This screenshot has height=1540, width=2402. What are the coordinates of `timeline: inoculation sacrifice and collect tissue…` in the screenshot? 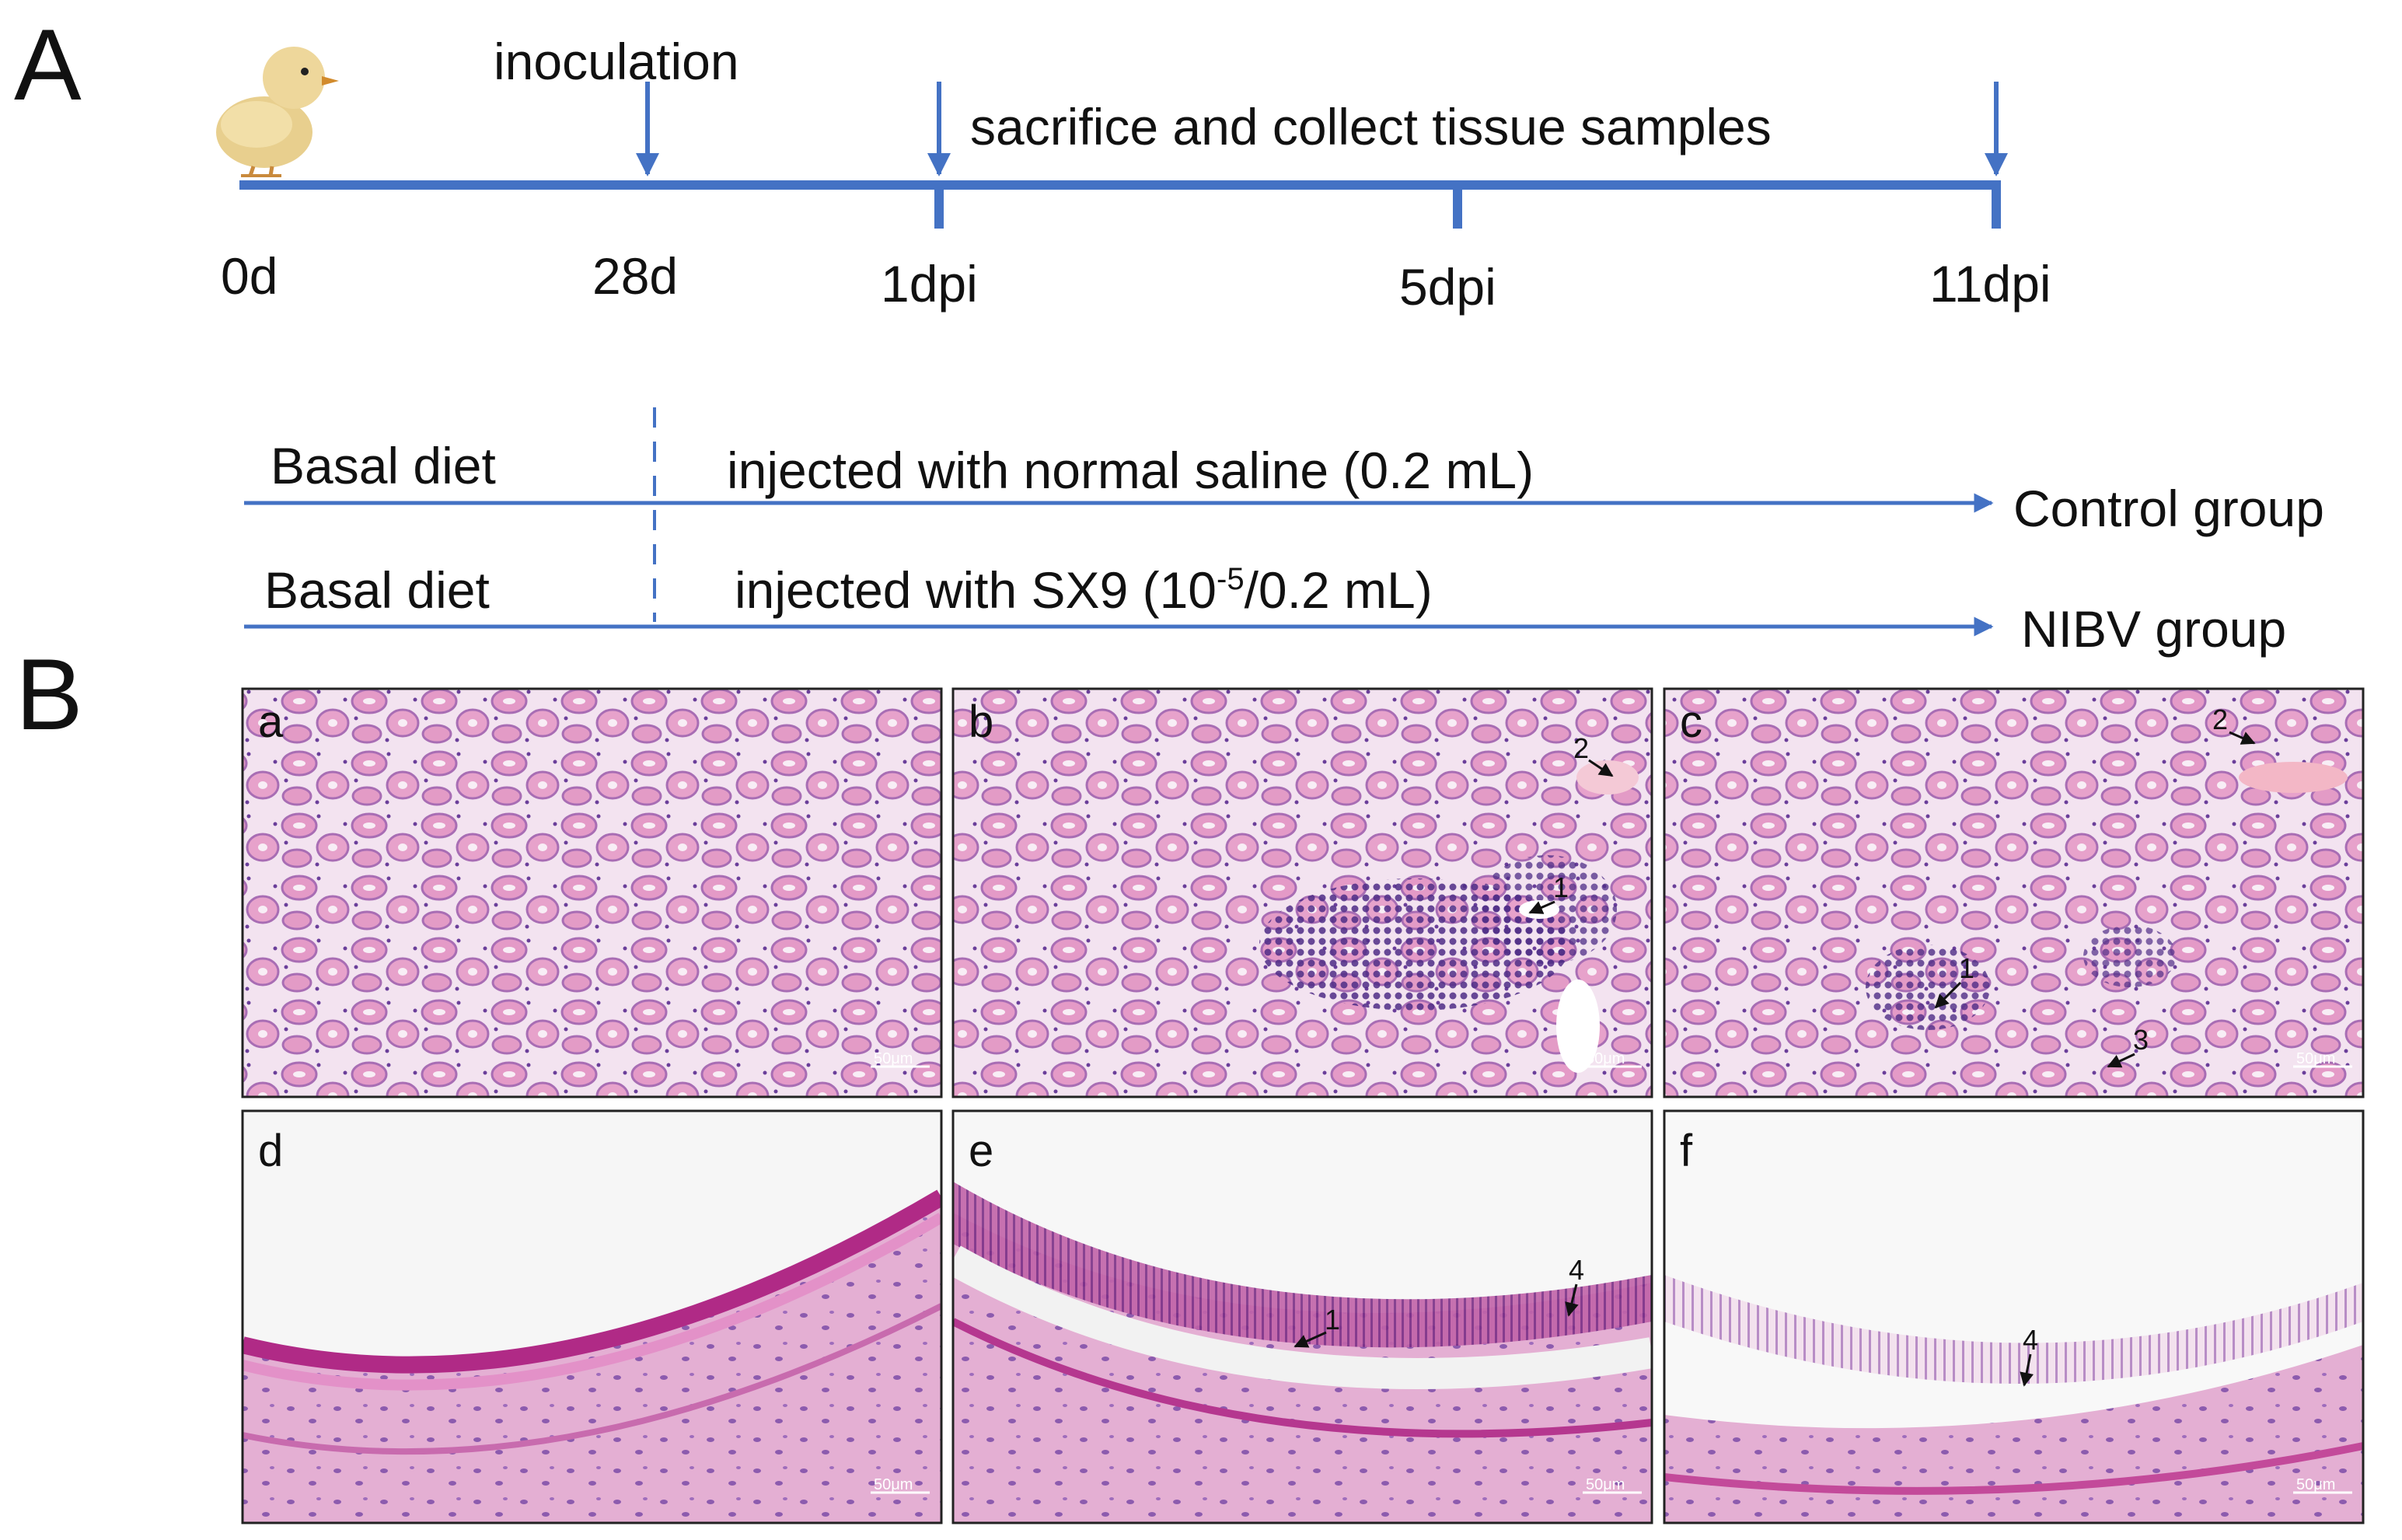 It's located at (1136, 174).